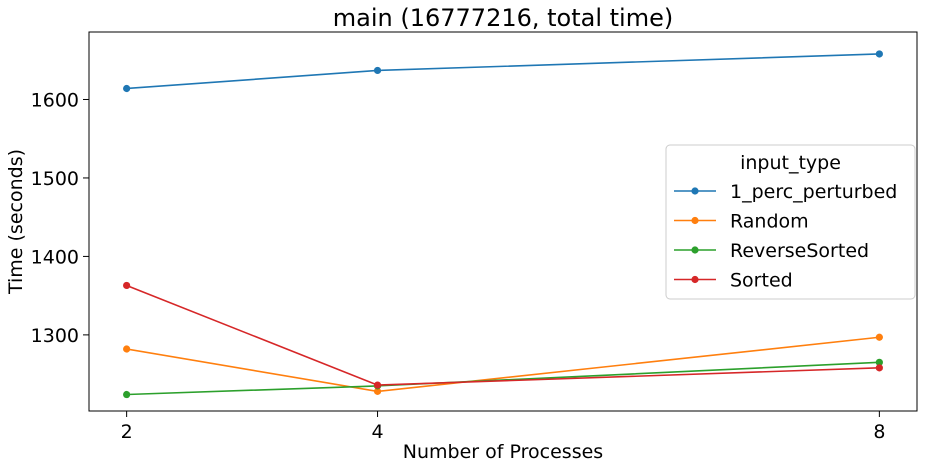 The image size is (932, 468). Describe the element at coordinates (55, 257) in the screenshot. I see `y-tick-label: 1400` at that location.